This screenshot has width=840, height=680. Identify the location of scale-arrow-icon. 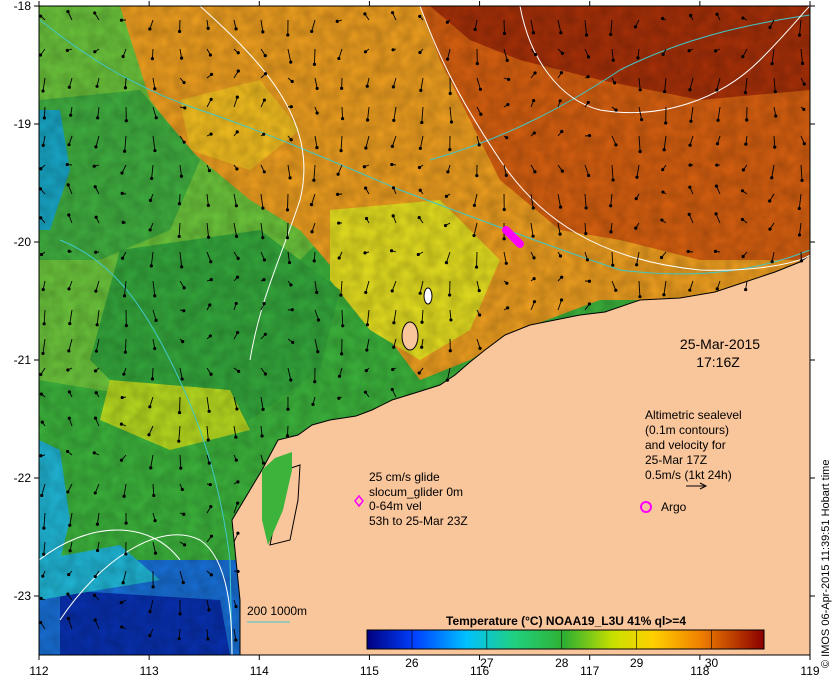
(697, 486).